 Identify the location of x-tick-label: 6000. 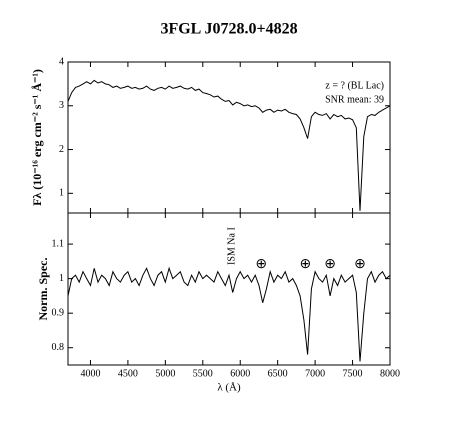
(240, 373).